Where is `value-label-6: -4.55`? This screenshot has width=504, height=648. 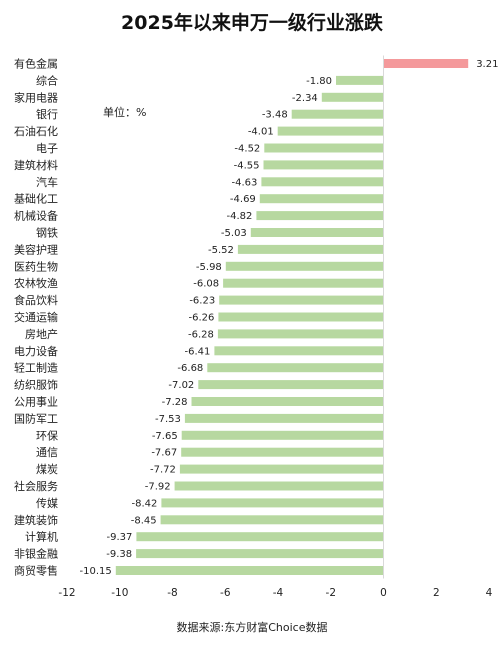
value-label-6: -4.55 is located at coordinates (247, 165).